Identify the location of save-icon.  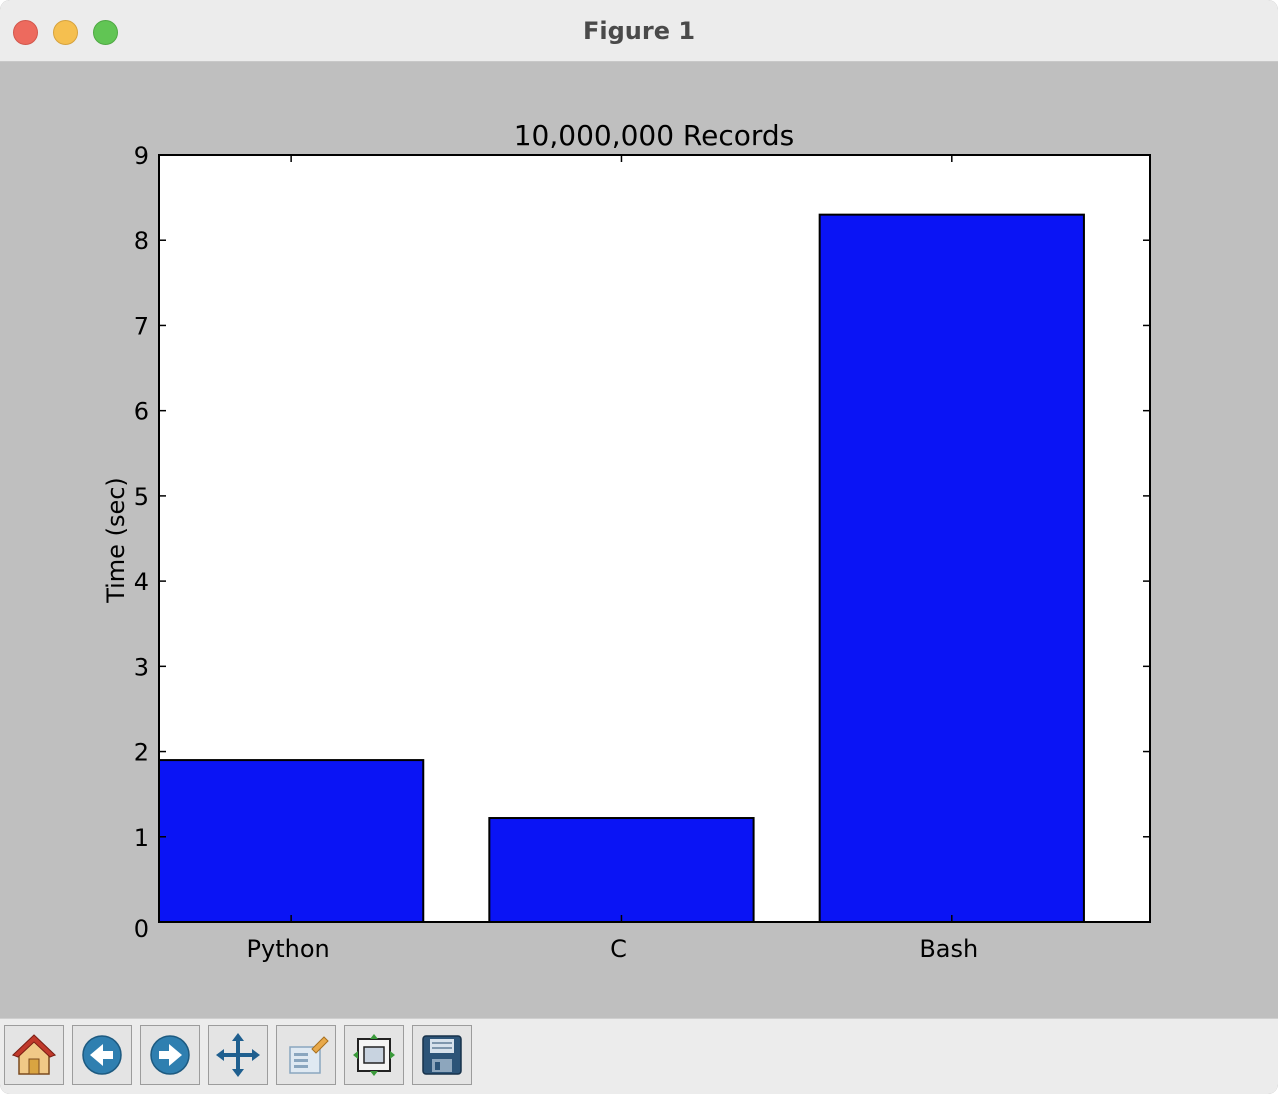
(442, 1055).